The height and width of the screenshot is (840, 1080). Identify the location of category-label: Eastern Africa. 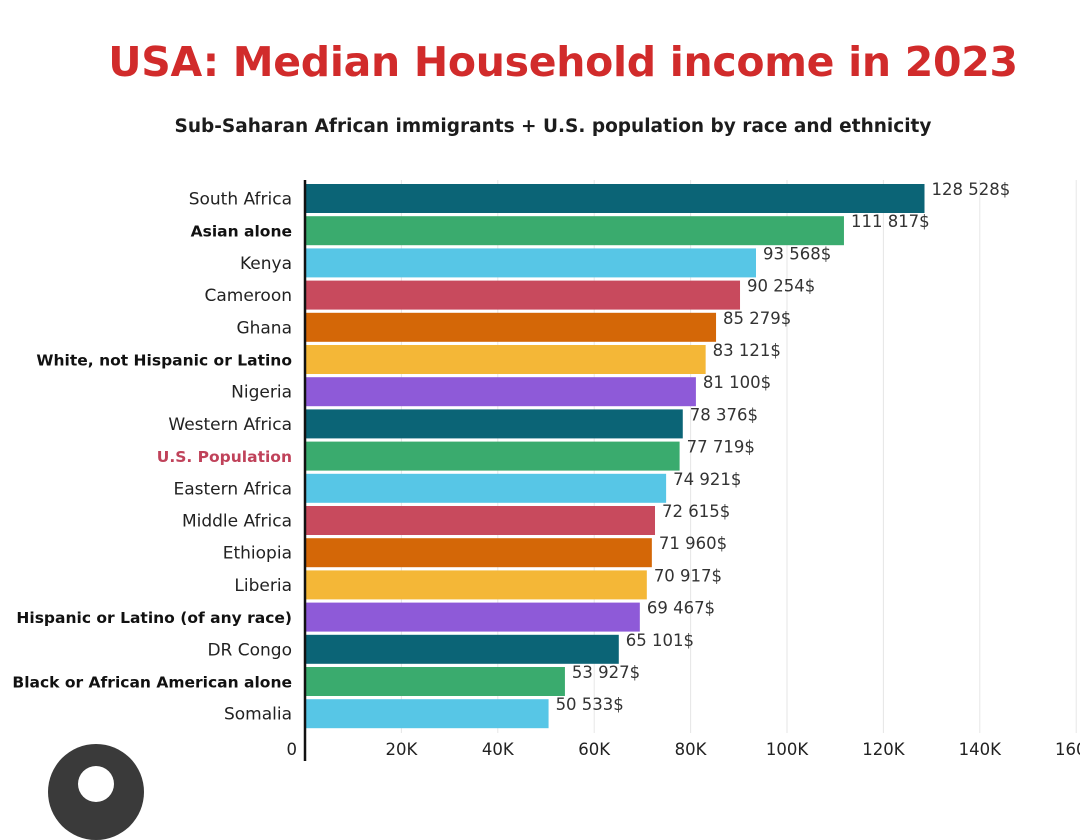
(233, 489).